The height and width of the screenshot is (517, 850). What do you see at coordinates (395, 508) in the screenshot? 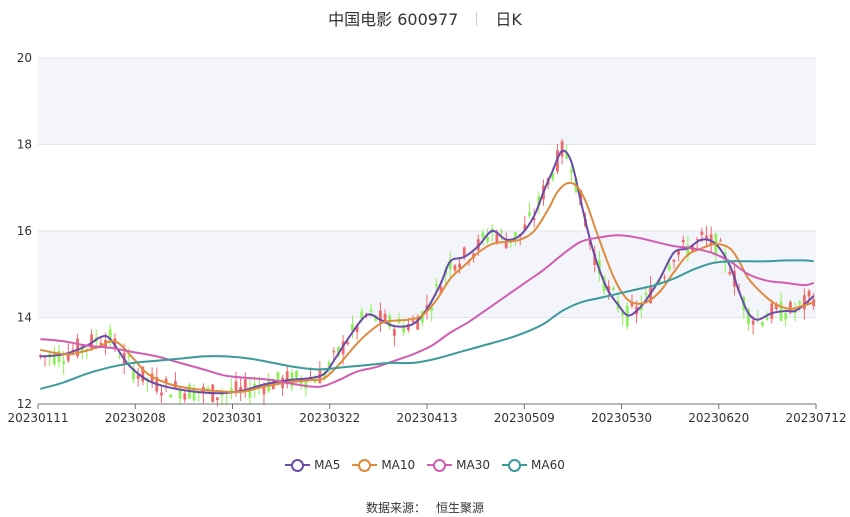
I see `source-label: 数据来源：` at bounding box center [395, 508].